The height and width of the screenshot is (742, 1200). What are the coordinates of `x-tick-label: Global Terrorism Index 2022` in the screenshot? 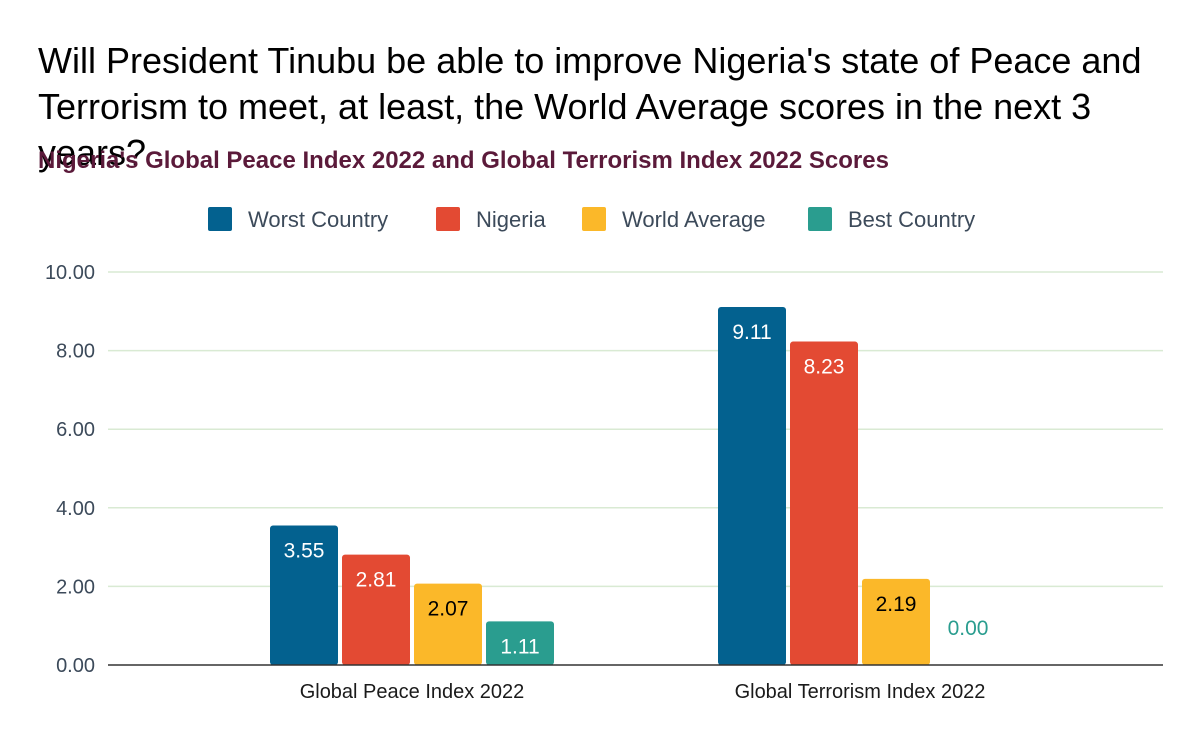 It's located at (860, 692).